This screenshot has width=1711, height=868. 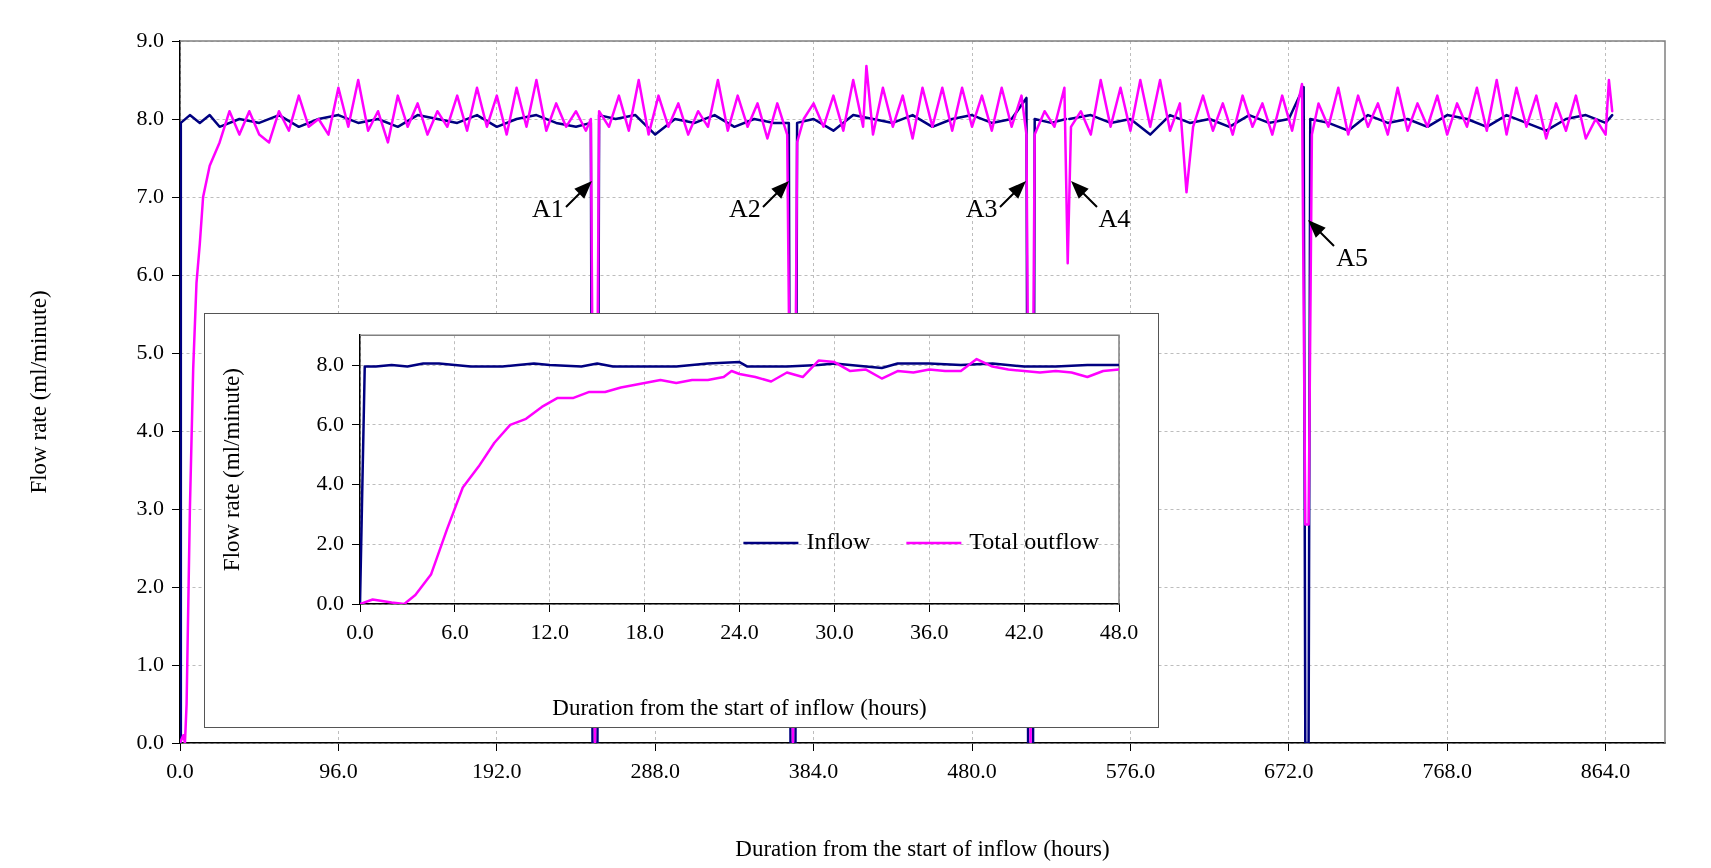 I want to click on y-tick-label: 3.0, so click(x=150, y=507).